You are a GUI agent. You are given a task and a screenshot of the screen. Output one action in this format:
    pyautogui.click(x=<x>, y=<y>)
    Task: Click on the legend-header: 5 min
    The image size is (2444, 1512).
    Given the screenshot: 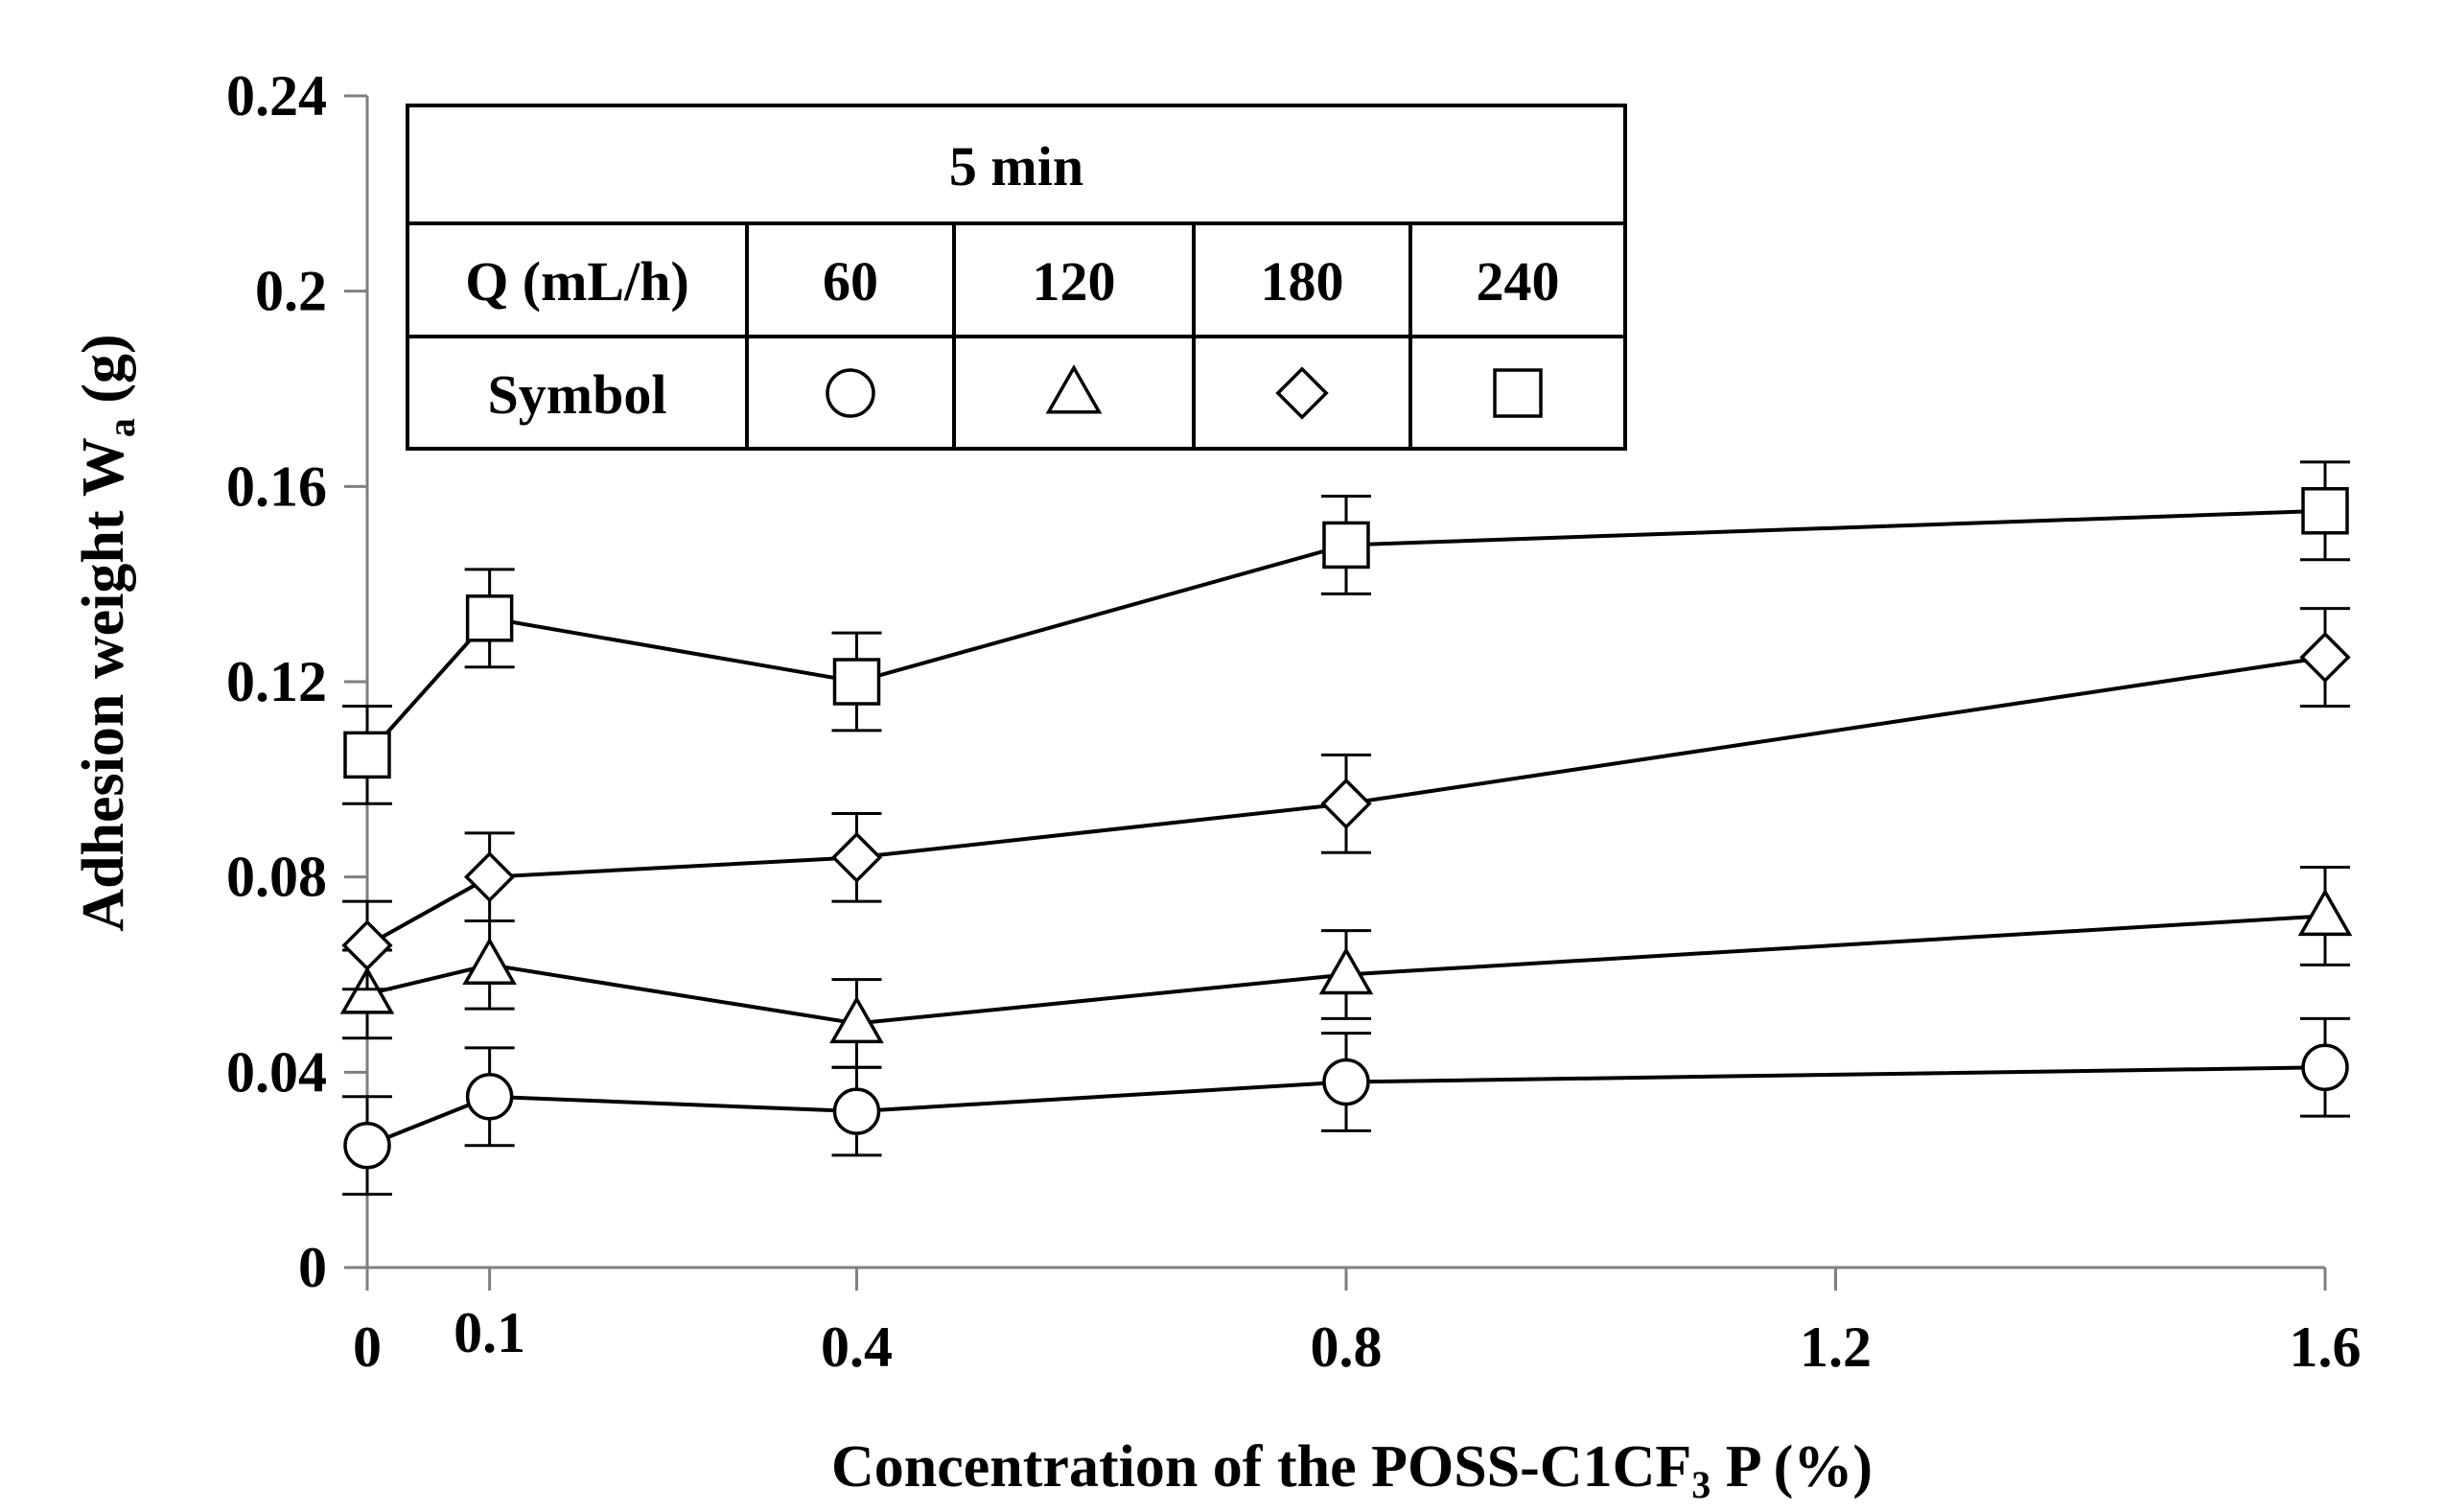 What is the action you would take?
    pyautogui.click(x=1016, y=166)
    